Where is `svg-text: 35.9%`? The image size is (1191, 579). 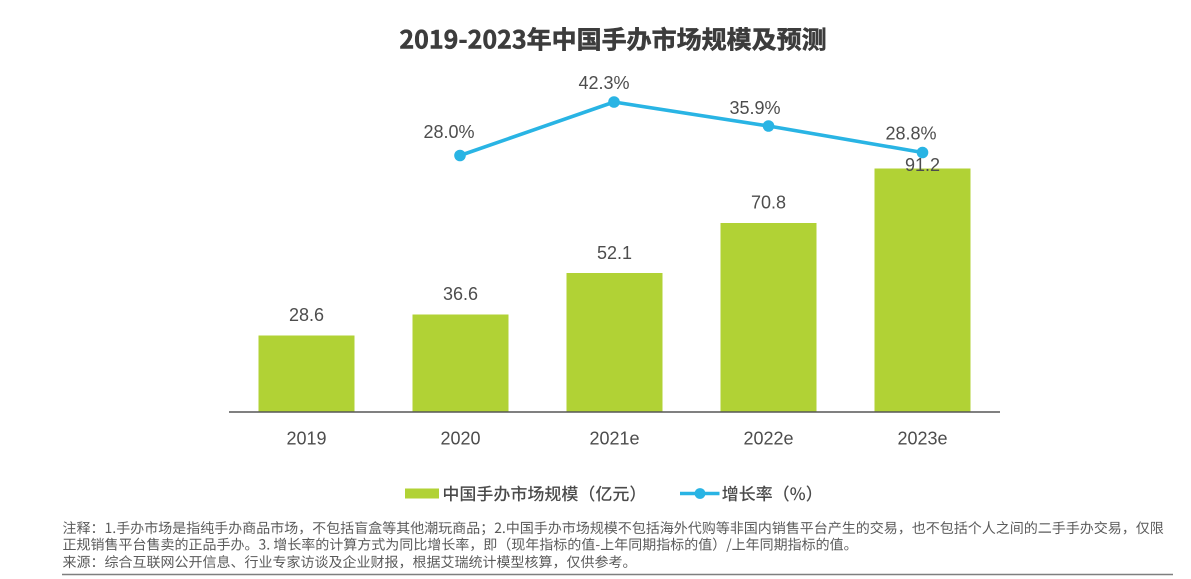 svg-text: 35.9% is located at coordinates (754, 108).